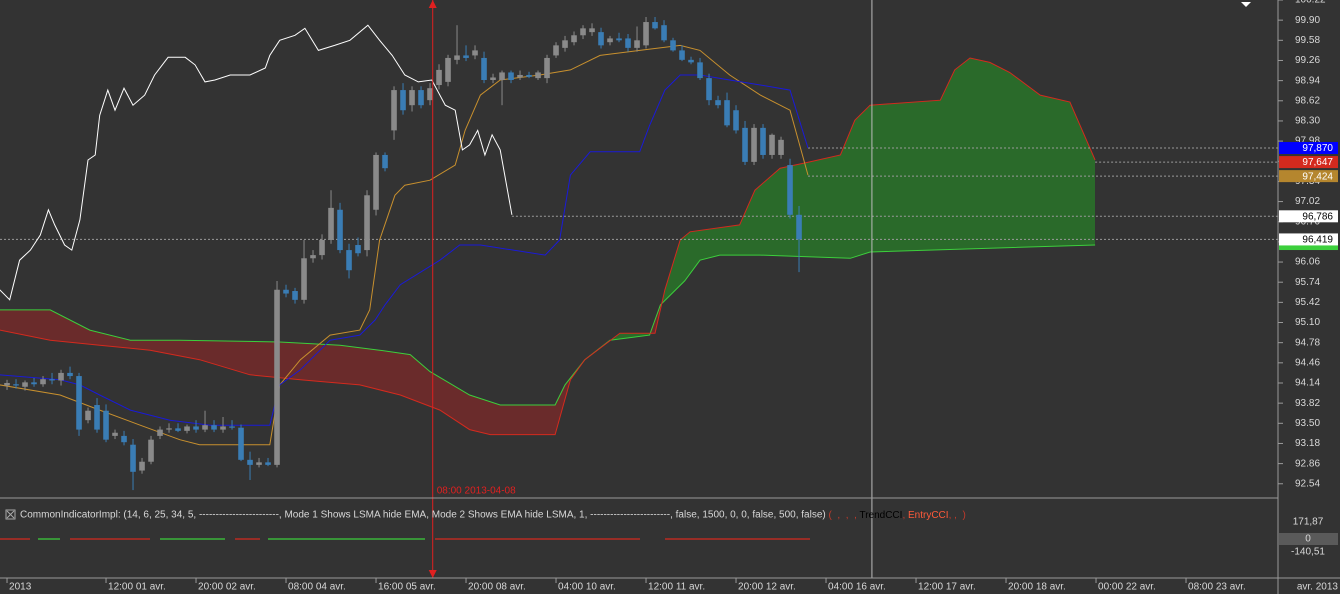 This screenshot has height=594, width=1340. Describe the element at coordinates (1307, 201) in the screenshot. I see `y-tick-label: 97.02` at that location.